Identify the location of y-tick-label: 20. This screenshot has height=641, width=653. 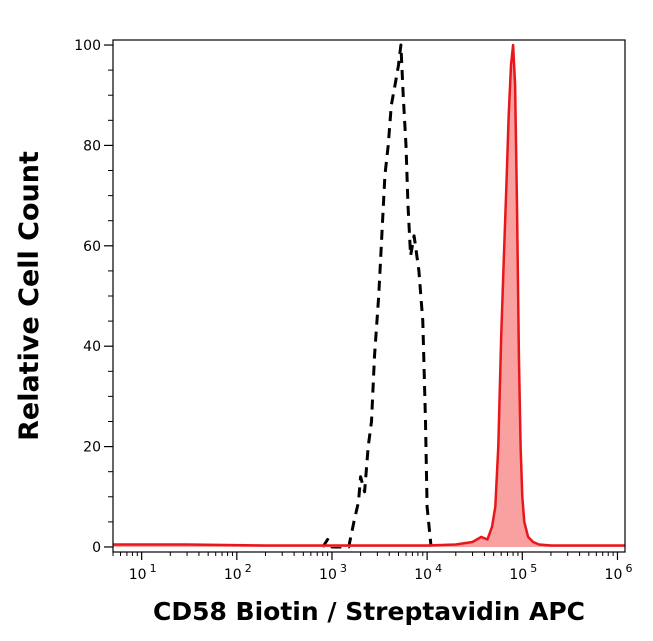
(92, 448).